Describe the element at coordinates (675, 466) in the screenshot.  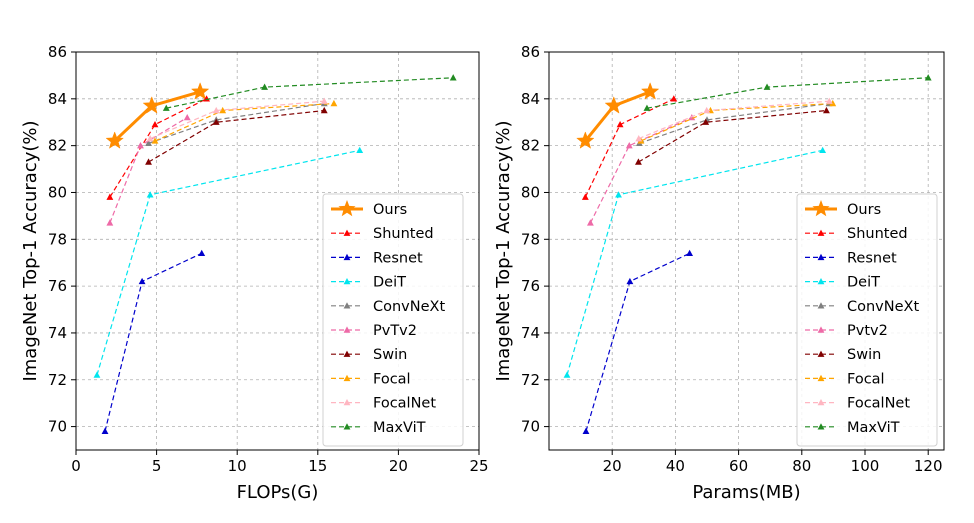
I see `x-tick-label: 40` at that location.